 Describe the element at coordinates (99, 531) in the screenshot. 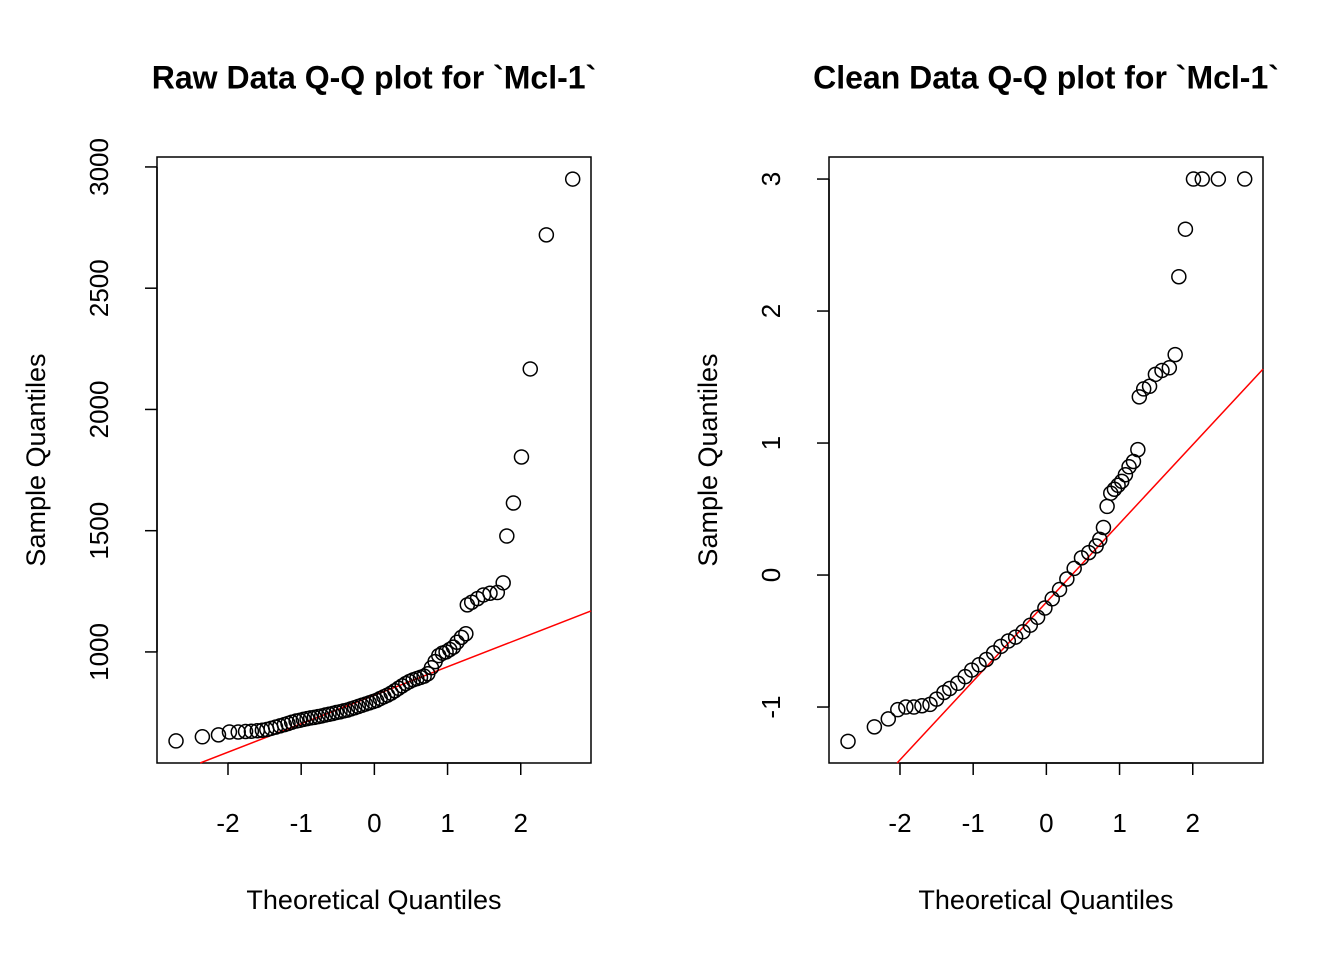

I see `y-tick-label: 1500` at that location.